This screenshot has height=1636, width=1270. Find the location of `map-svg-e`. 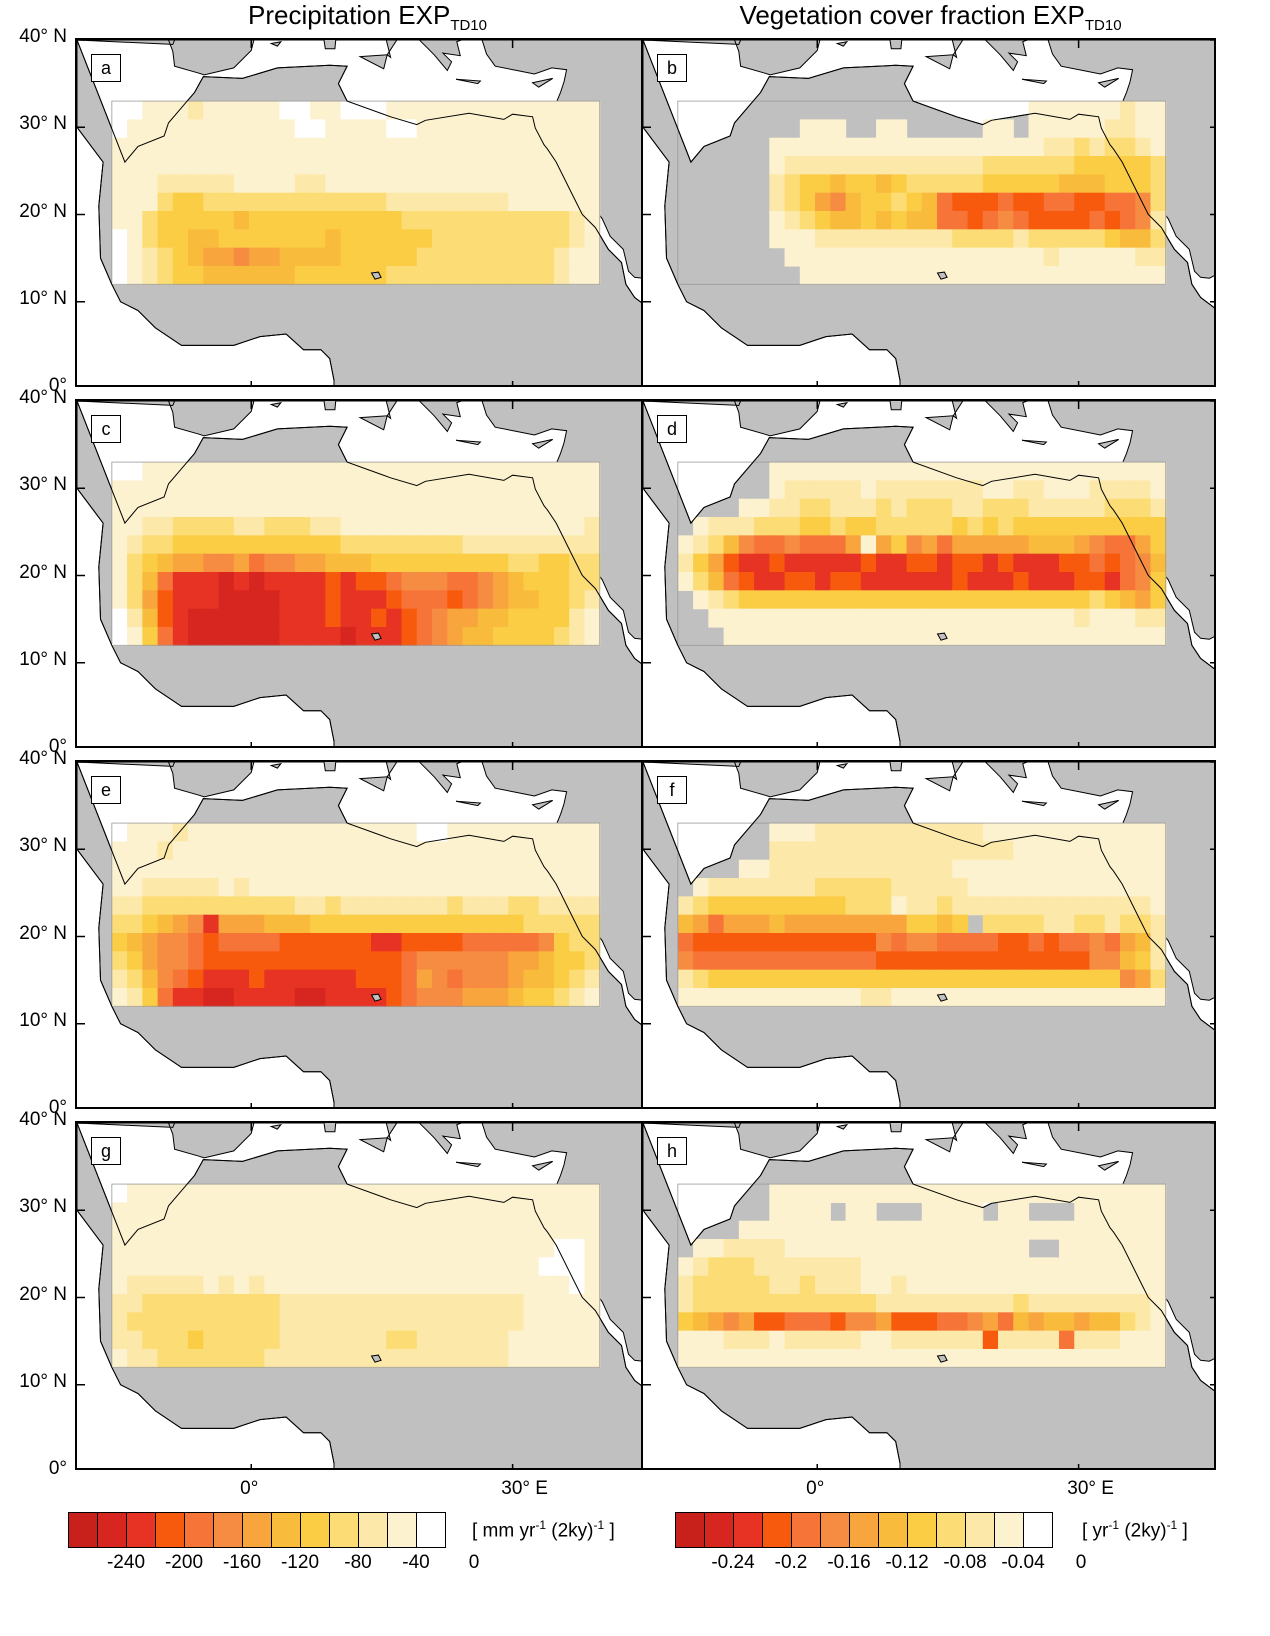

map-svg-e is located at coordinates (362, 934).